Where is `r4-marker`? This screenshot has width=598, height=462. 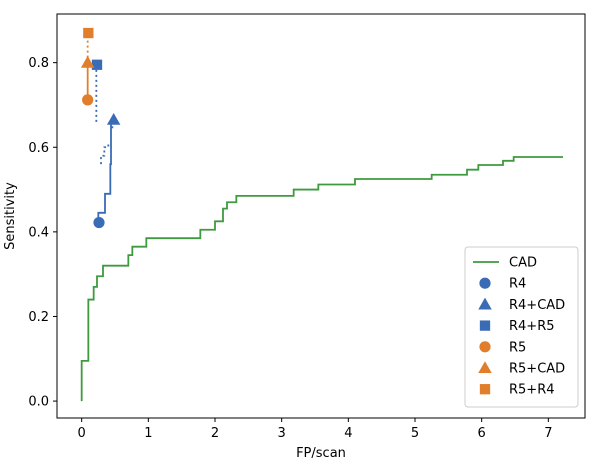
r4-marker is located at coordinates (99, 222).